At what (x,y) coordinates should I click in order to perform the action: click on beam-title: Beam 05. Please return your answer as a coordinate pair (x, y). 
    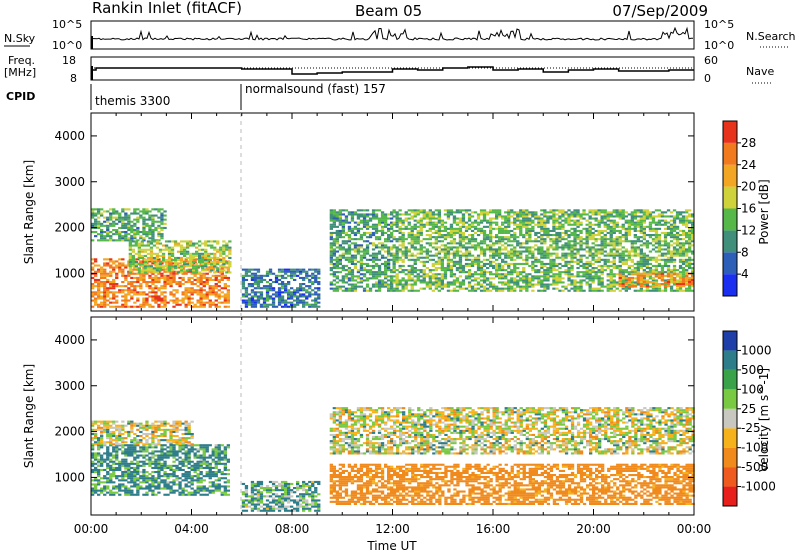
    Looking at the image, I should click on (388, 11).